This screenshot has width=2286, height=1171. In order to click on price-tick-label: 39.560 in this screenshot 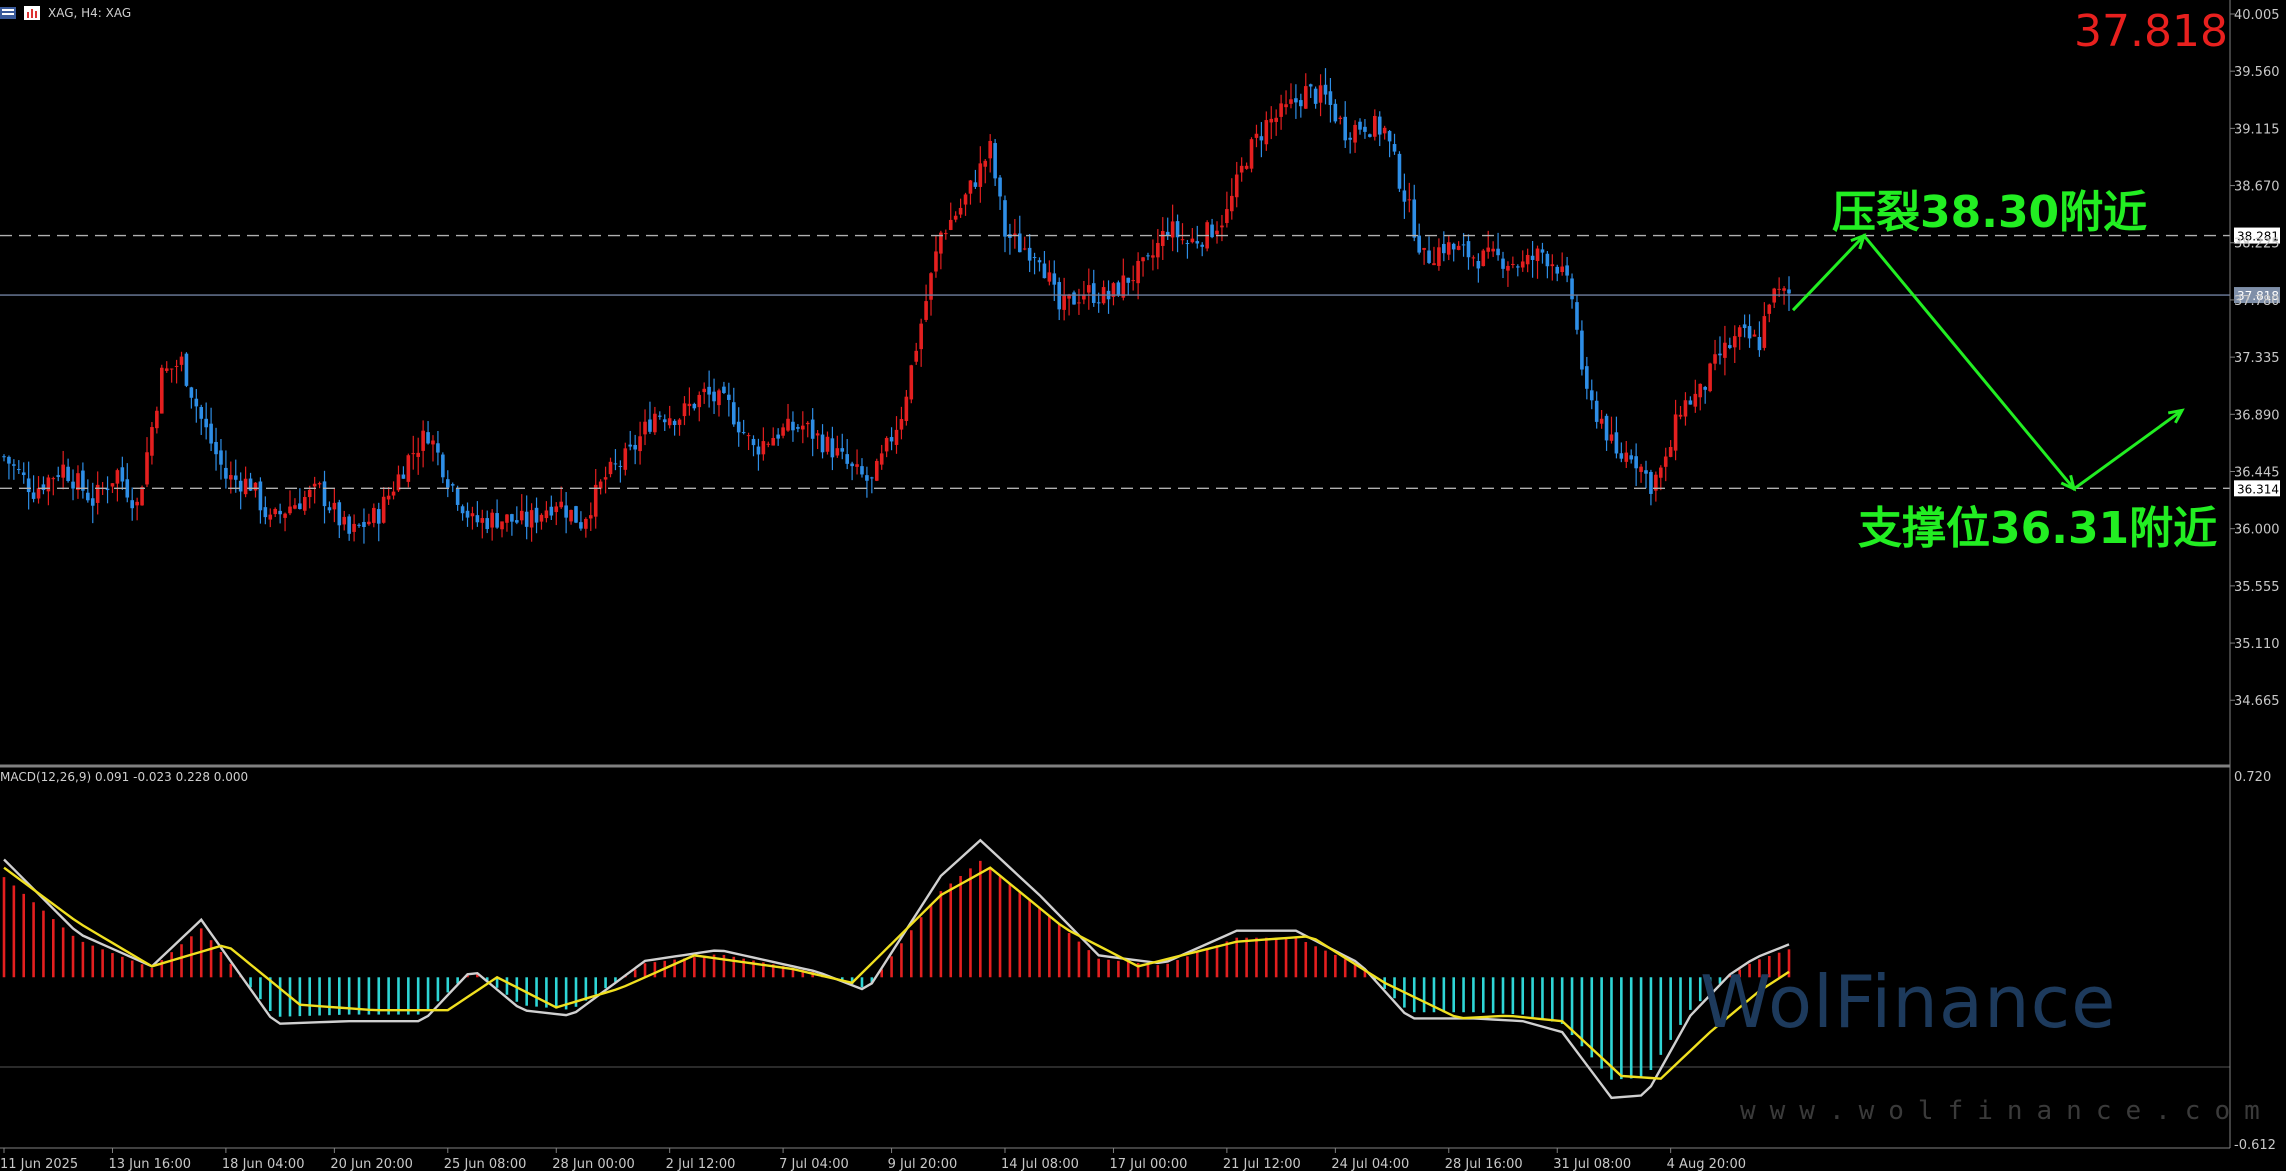, I will do `click(2257, 72)`.